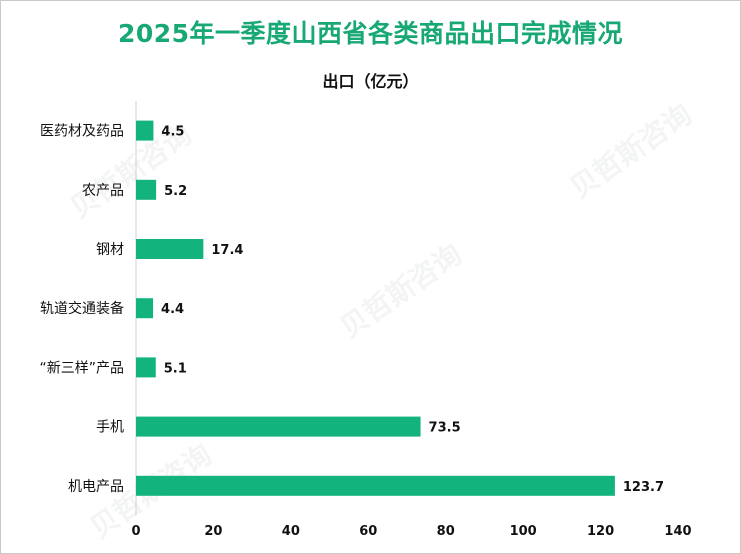 Image resolution: width=741 pixels, height=554 pixels. Describe the element at coordinates (677, 531) in the screenshot. I see `x-tick-label: 140` at that location.